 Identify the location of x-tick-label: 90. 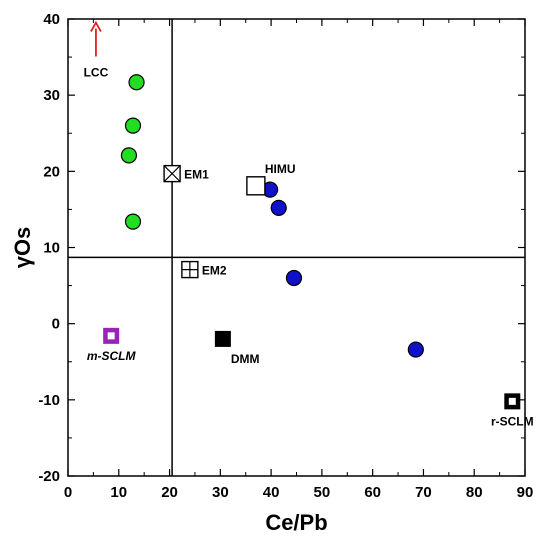
(525, 492).